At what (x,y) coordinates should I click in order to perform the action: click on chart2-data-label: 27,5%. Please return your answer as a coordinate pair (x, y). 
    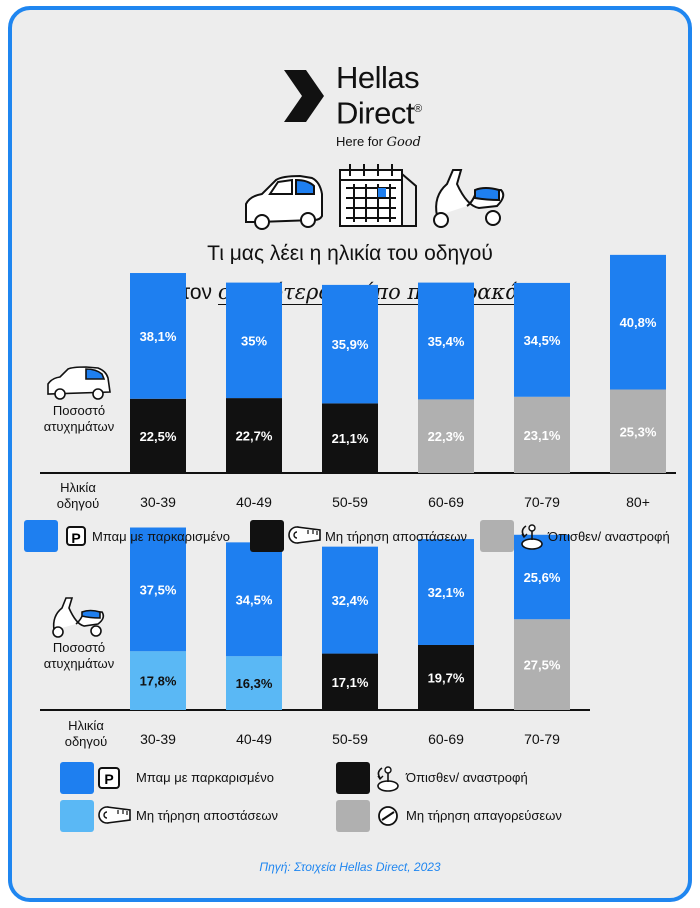
    Looking at the image, I should click on (542, 665).